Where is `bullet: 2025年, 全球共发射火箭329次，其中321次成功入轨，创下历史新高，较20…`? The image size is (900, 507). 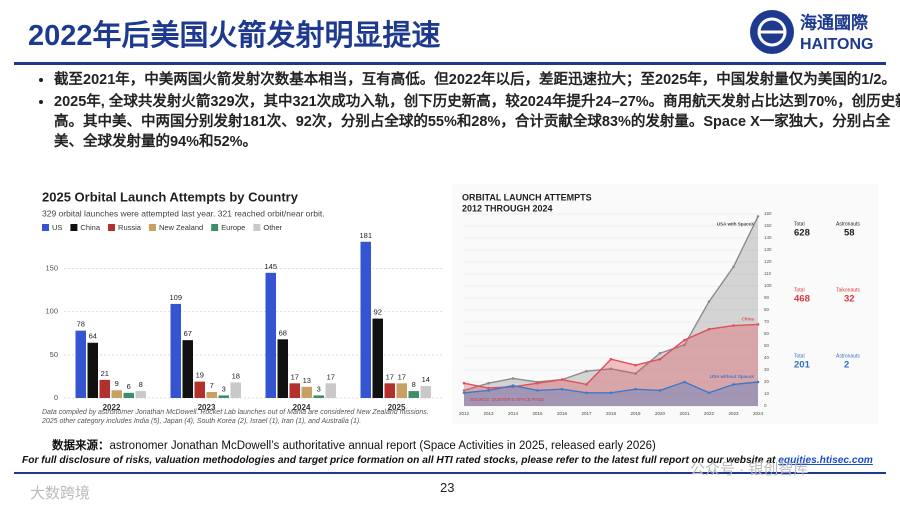
bullet: 2025年, 全球共发射火箭329次，其中321次成功入轨，创下历史新高，较20… is located at coordinates (477, 122).